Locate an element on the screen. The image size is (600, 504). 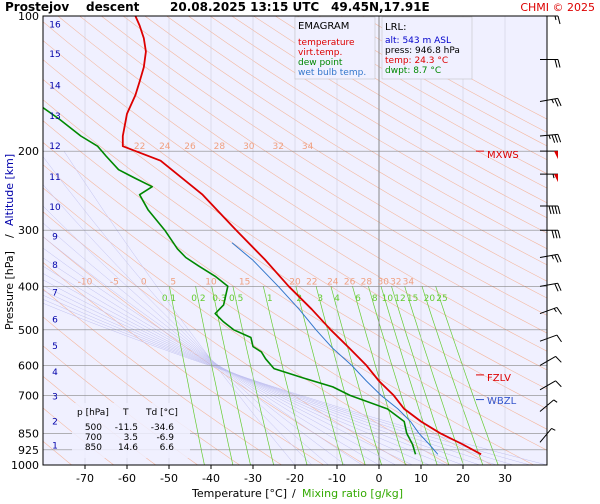
marker-fzlv: FZLV is located at coordinates (499, 378).